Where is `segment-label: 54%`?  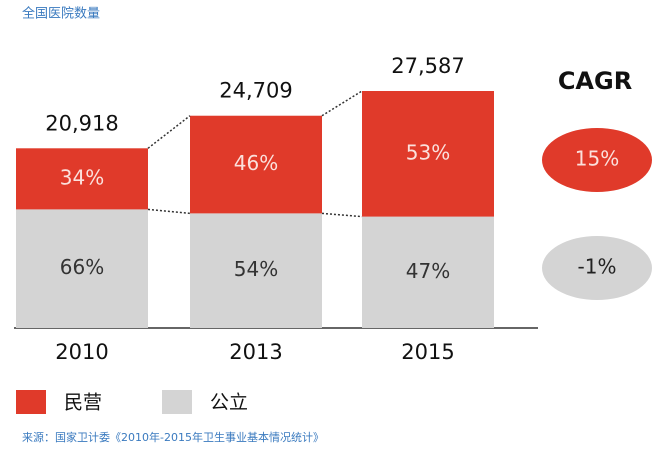
segment-label: 54% is located at coordinates (256, 269).